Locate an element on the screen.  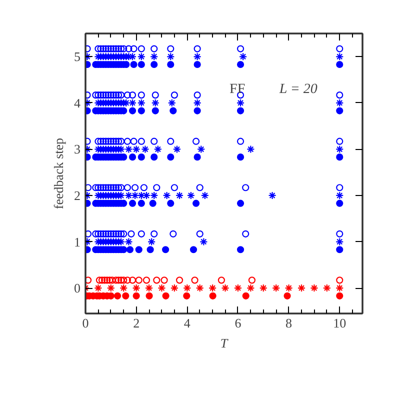
annotation: L = 20 is located at coordinates (298, 89).